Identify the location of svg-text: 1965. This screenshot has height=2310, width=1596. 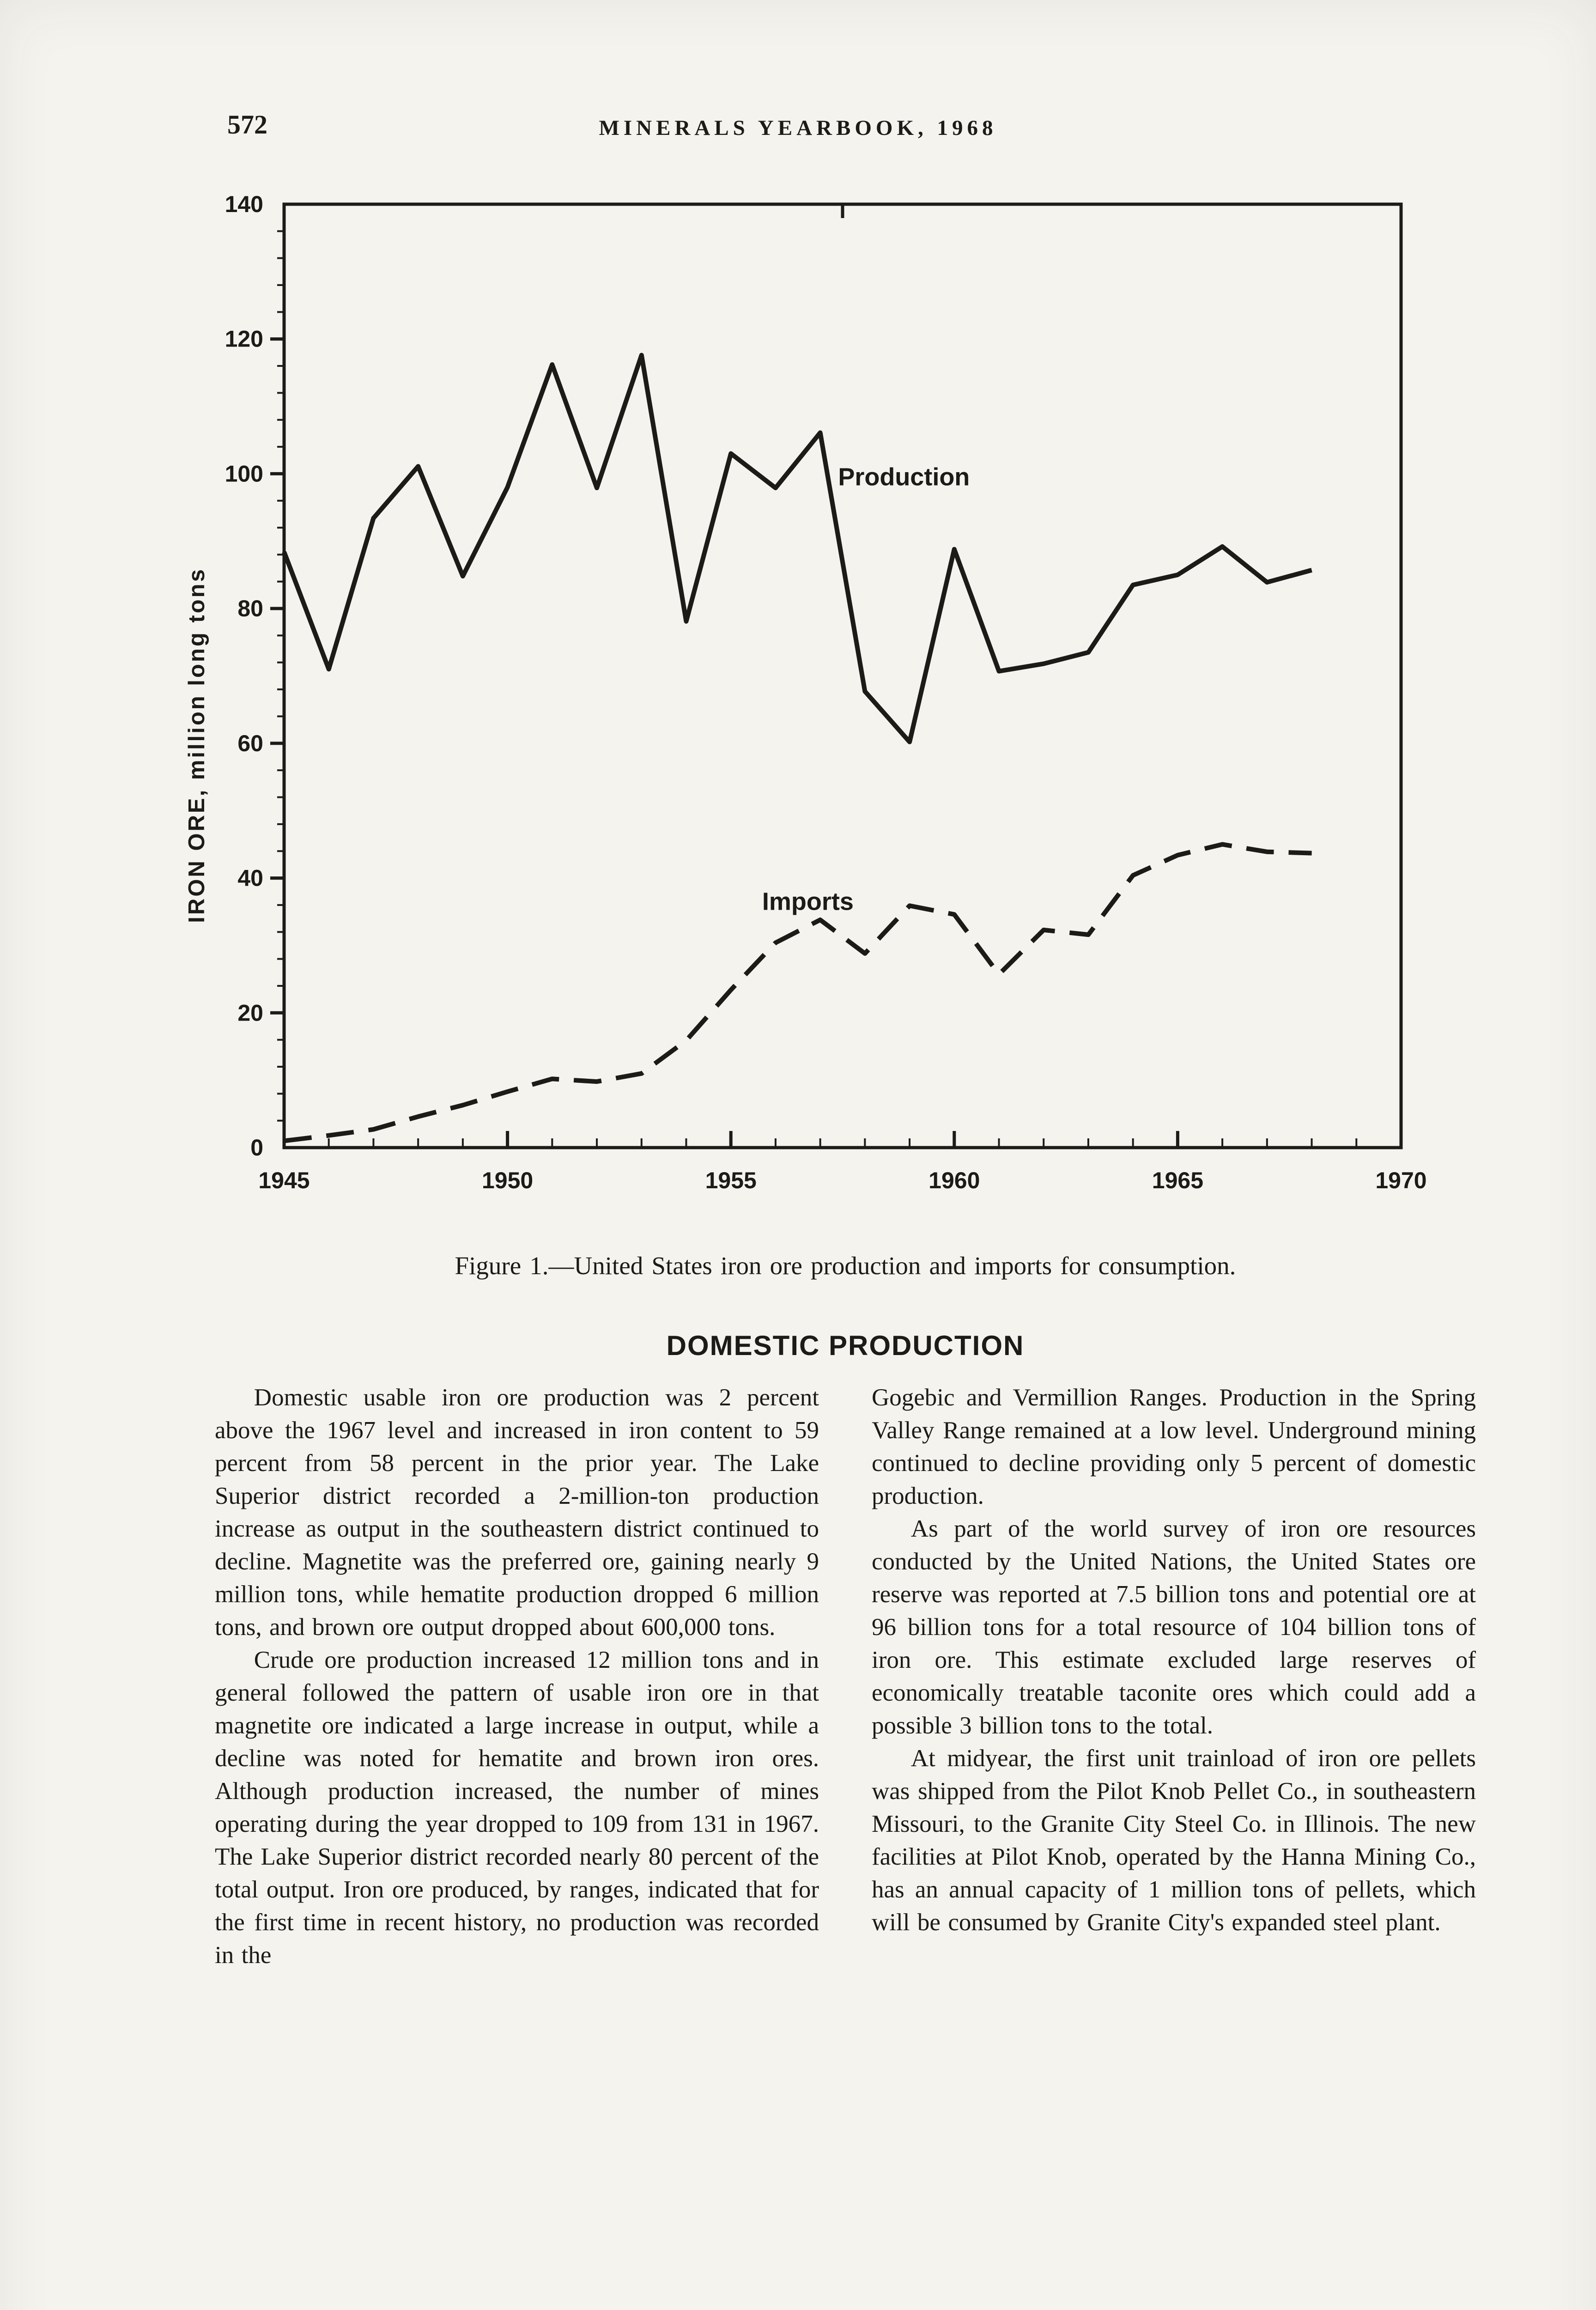
(1177, 1180).